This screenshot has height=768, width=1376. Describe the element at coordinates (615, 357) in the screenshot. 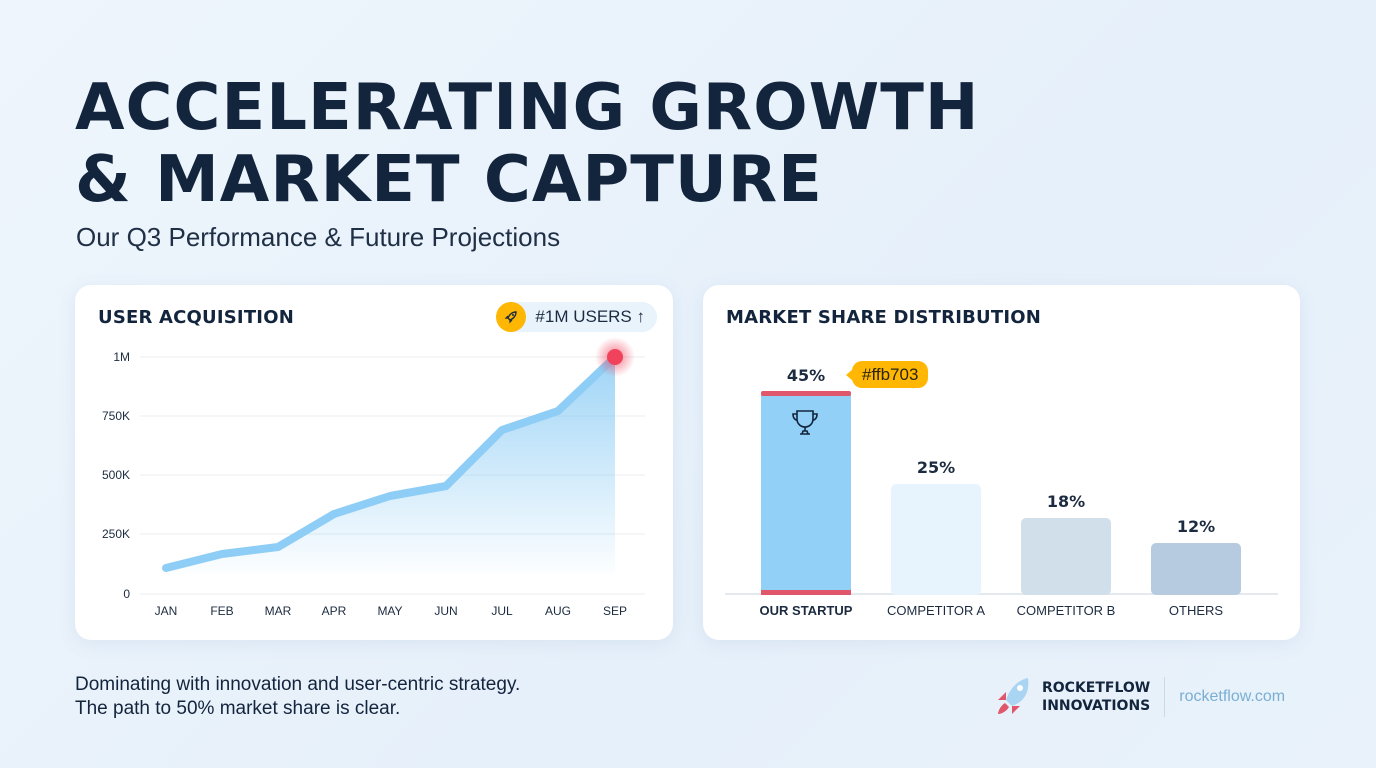

I see `peak-point` at that location.